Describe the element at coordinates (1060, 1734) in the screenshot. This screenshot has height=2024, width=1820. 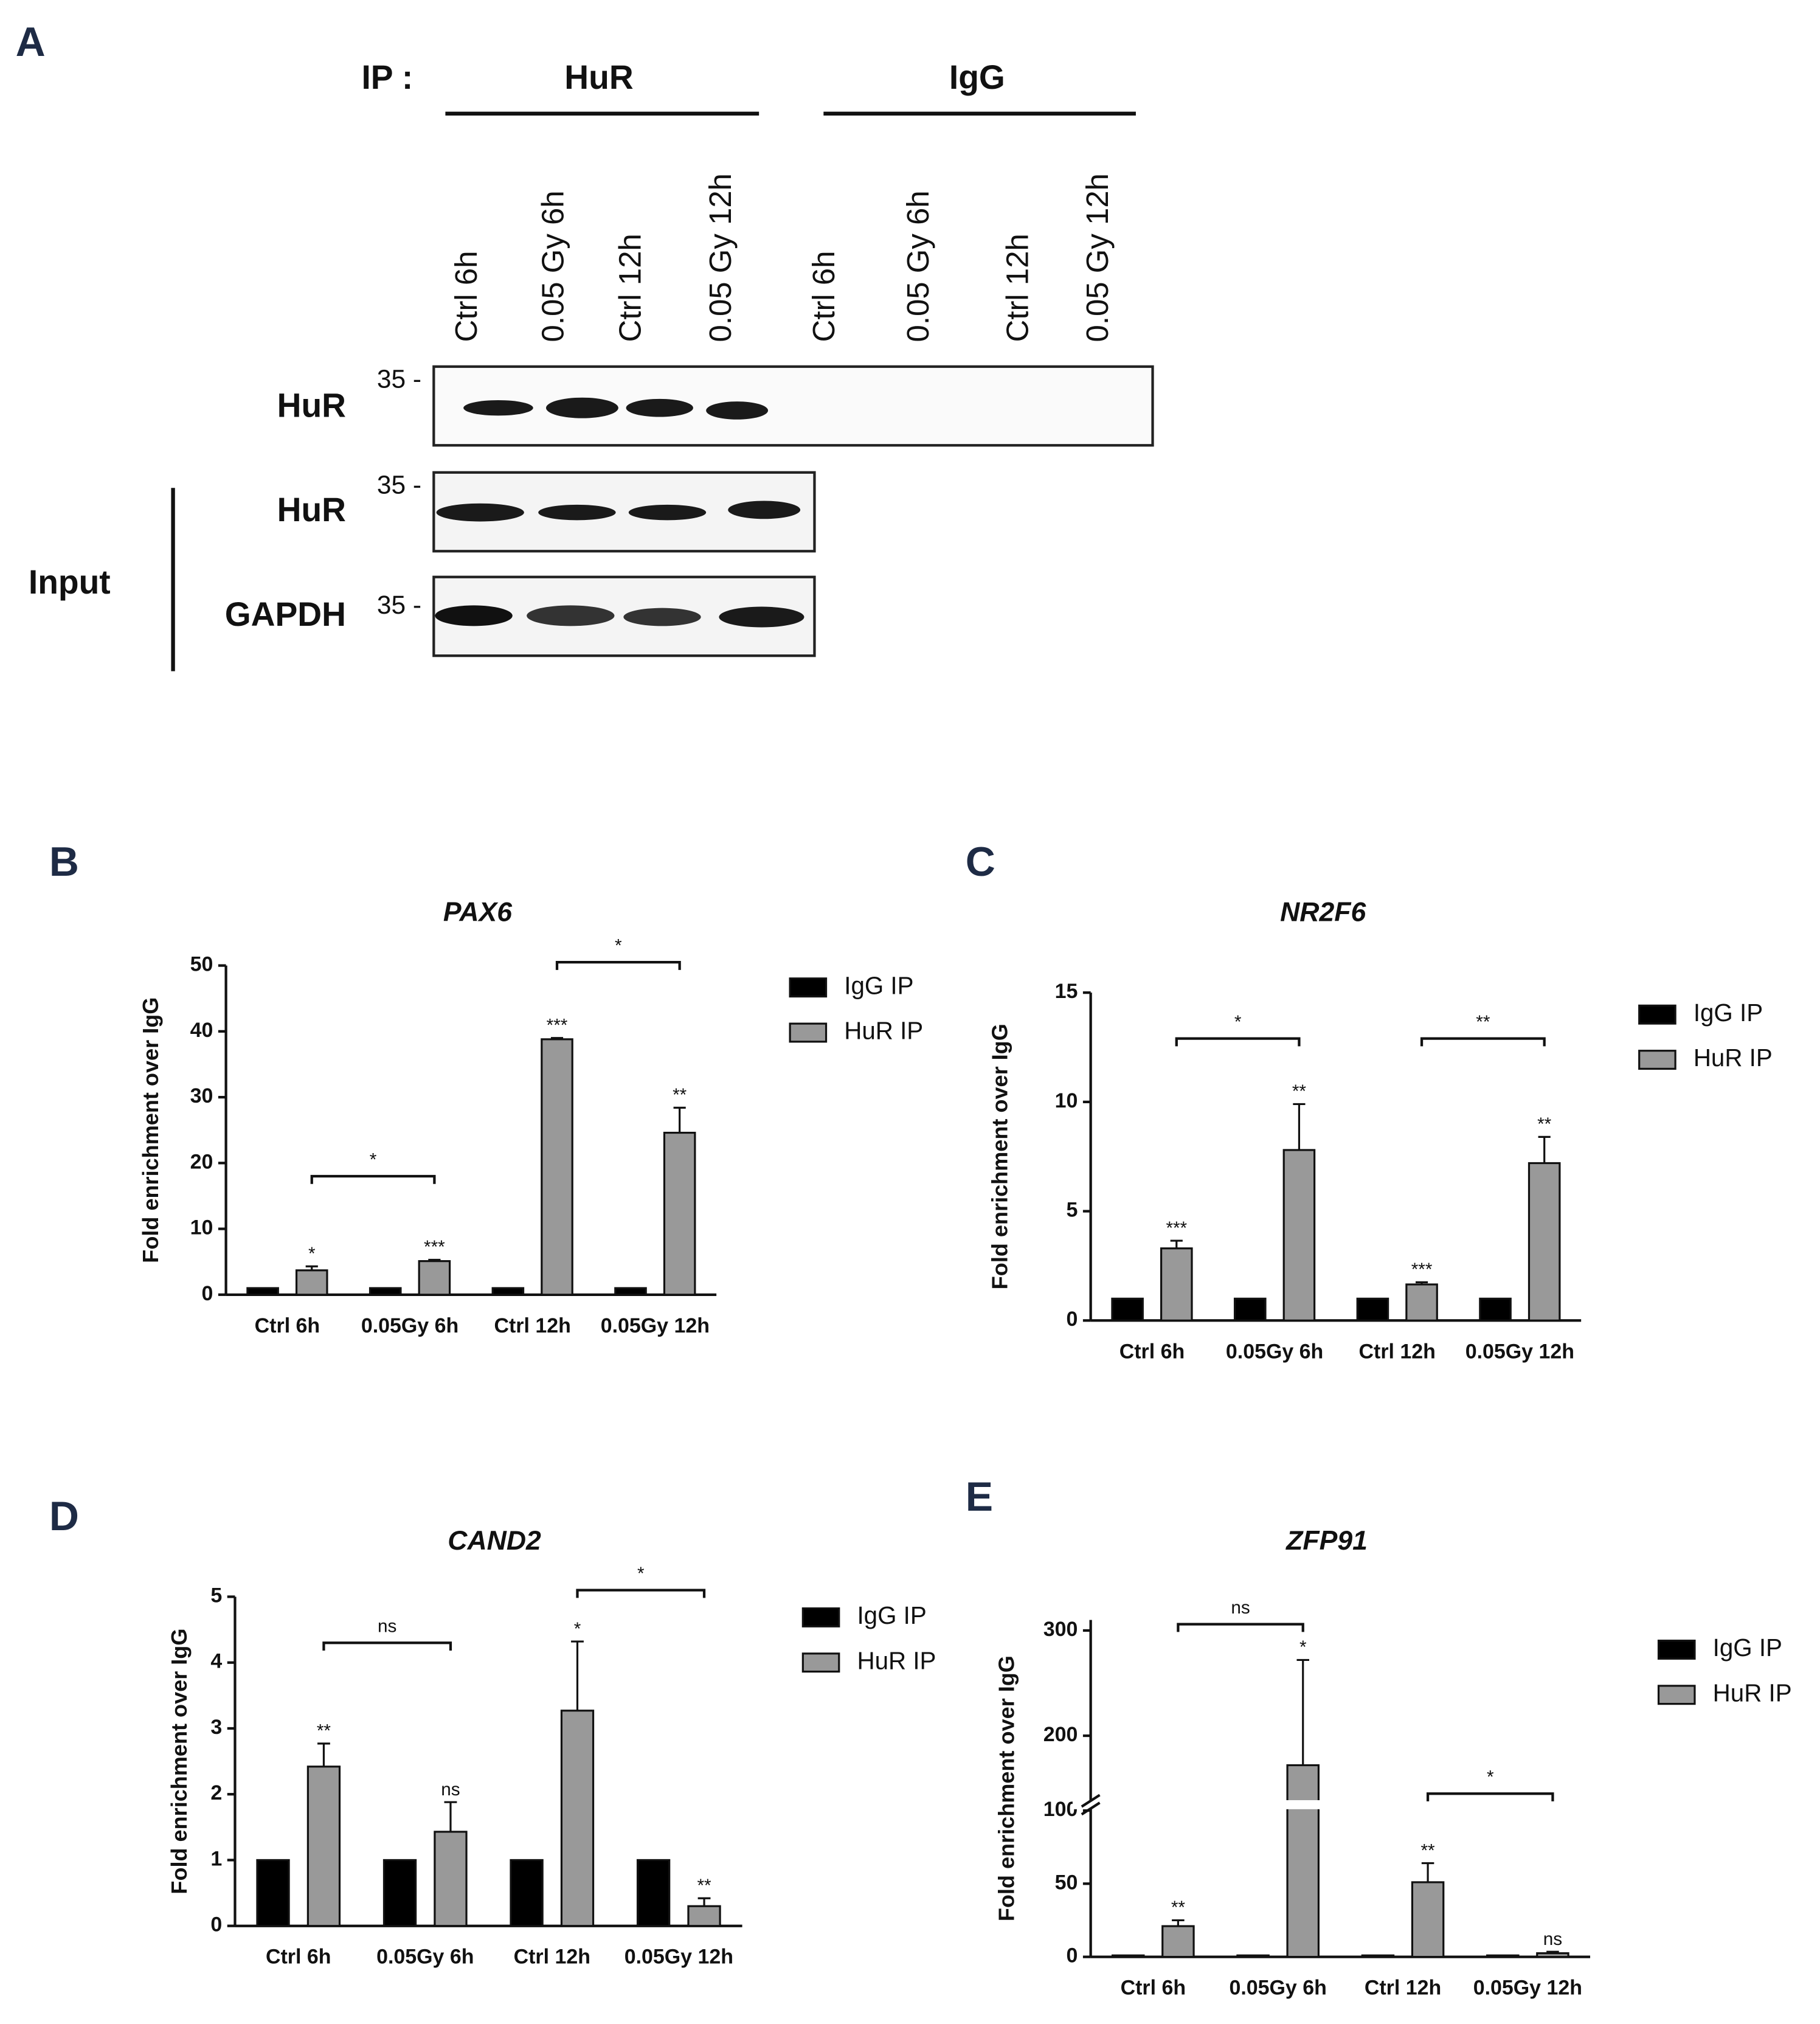
I see `y-tick-label: 200` at that location.